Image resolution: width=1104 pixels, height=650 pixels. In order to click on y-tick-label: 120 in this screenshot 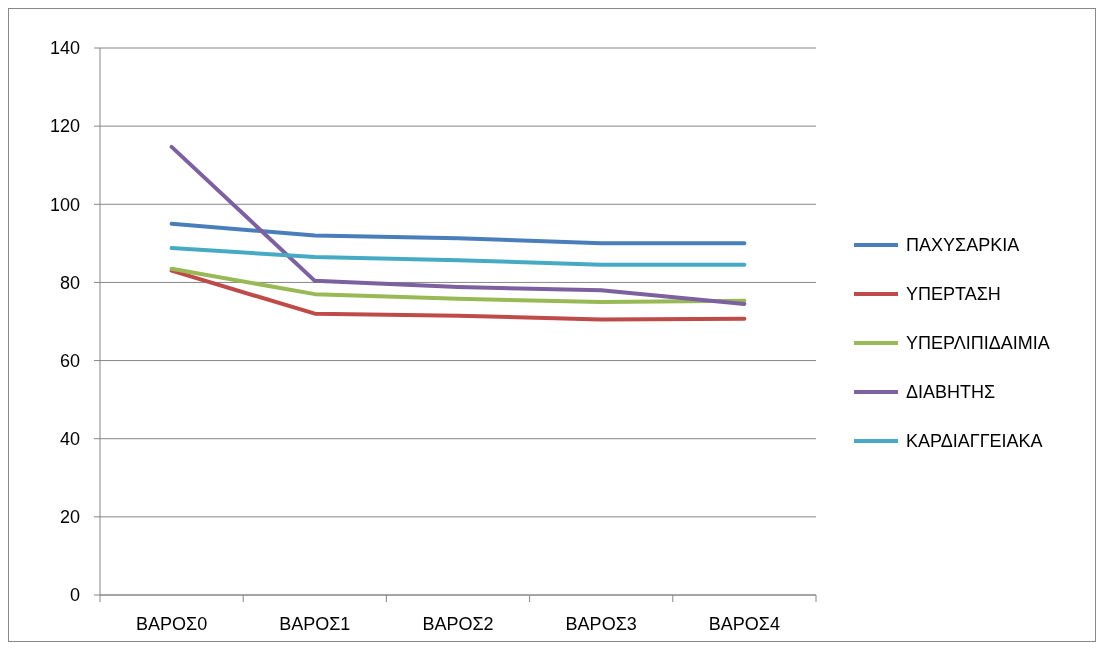, I will do `click(64, 126)`.